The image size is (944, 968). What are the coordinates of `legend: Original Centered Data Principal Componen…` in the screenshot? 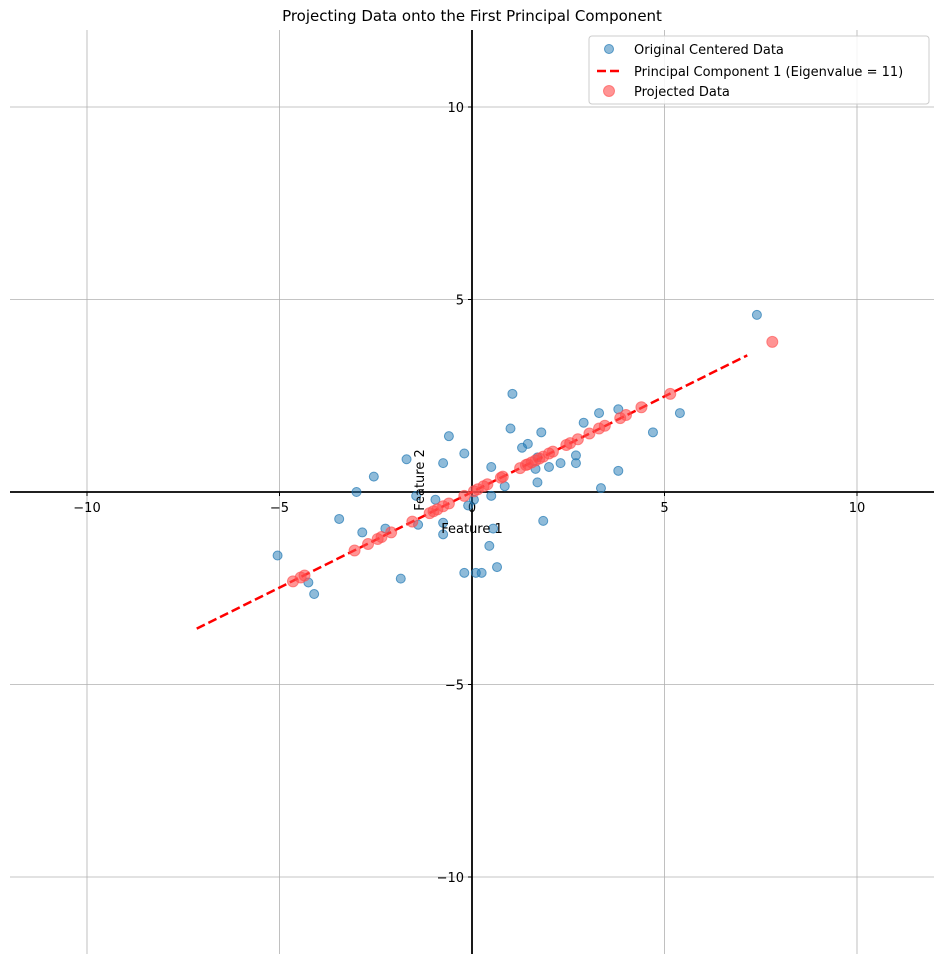 It's located at (759, 70).